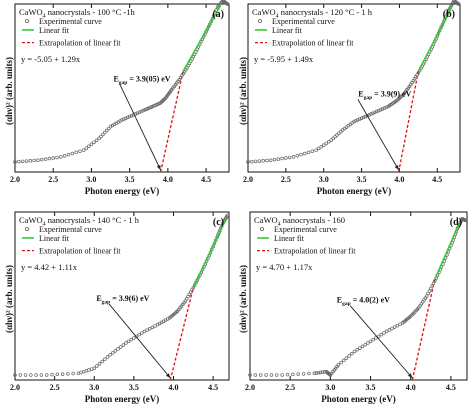 Image resolution: width=474 pixels, height=409 pixels. What do you see at coordinates (139, 341) in the screenshot?
I see `band-gap-arrow` at bounding box center [139, 341].